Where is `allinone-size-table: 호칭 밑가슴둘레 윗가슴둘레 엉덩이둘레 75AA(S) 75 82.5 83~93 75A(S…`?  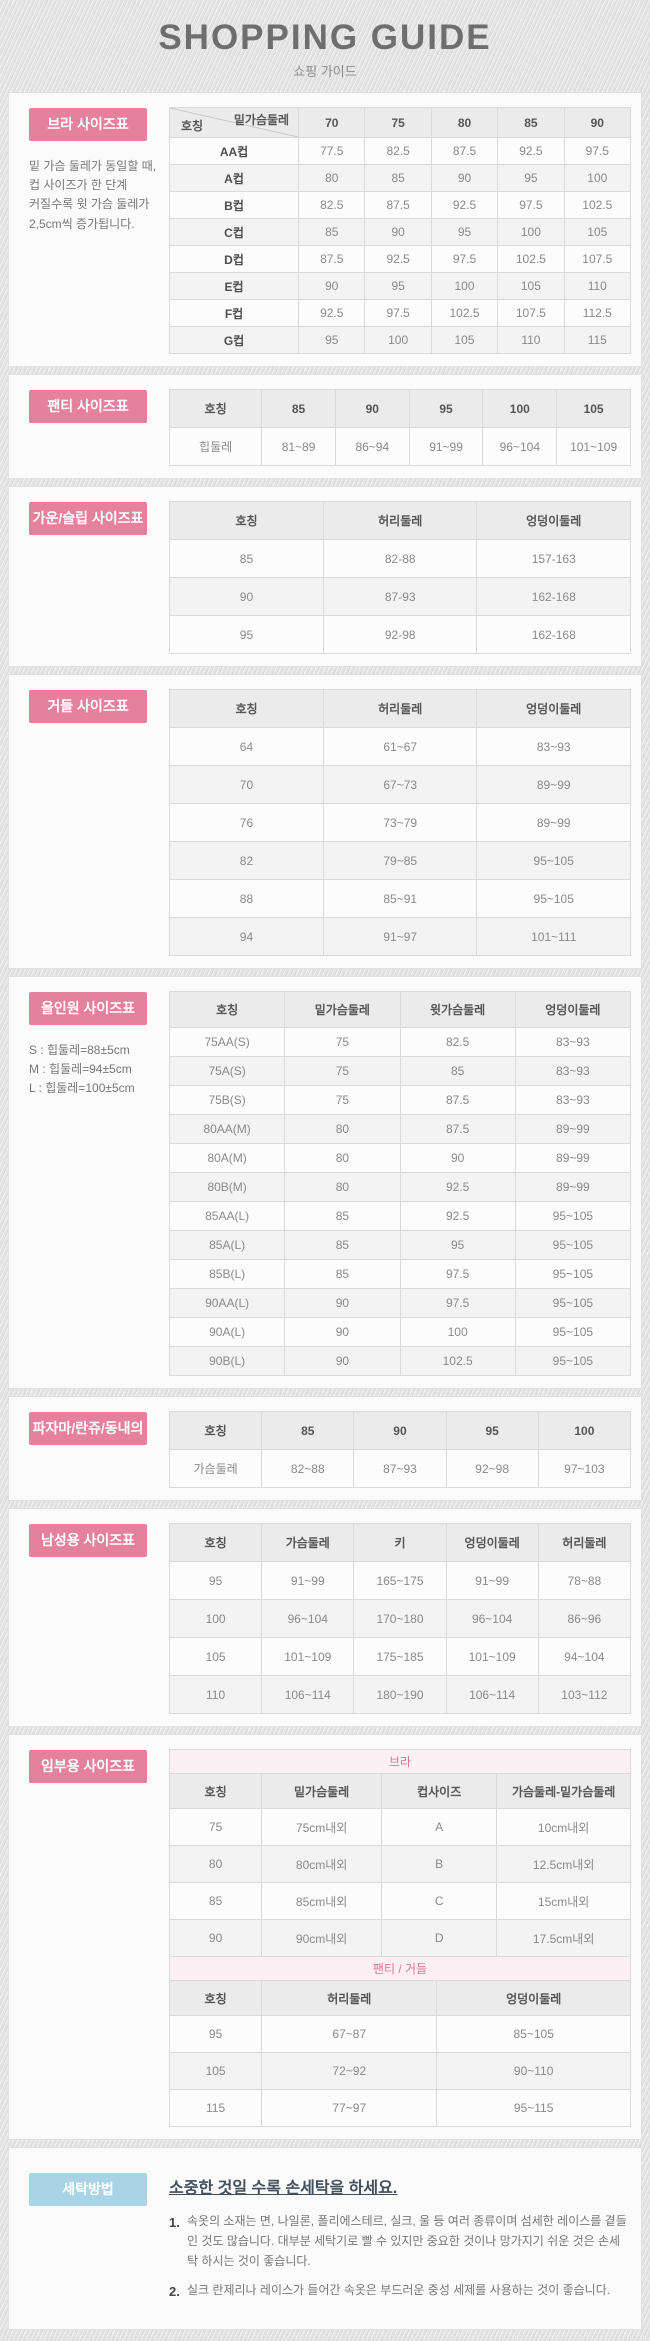
allinone-size-table: 호칭 밑가슴둘레 윗가슴둘레 엉덩이둘레 75AA(S) 75 82.5 83~93 75A(S… is located at coordinates (400, 1183).